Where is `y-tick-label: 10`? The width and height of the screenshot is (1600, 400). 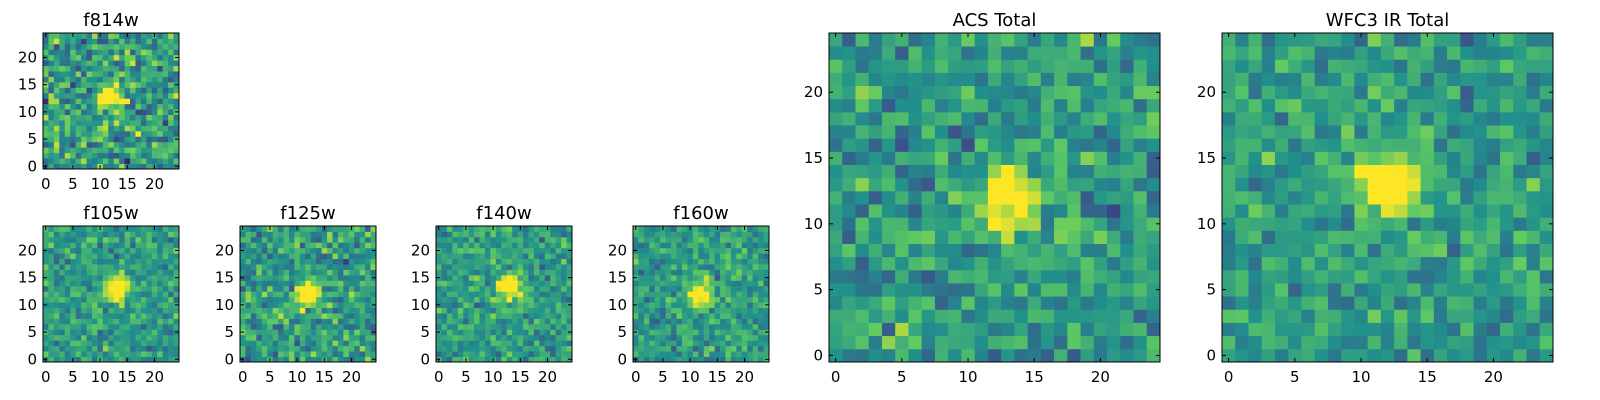 y-tick-label: 10 is located at coordinates (27, 305).